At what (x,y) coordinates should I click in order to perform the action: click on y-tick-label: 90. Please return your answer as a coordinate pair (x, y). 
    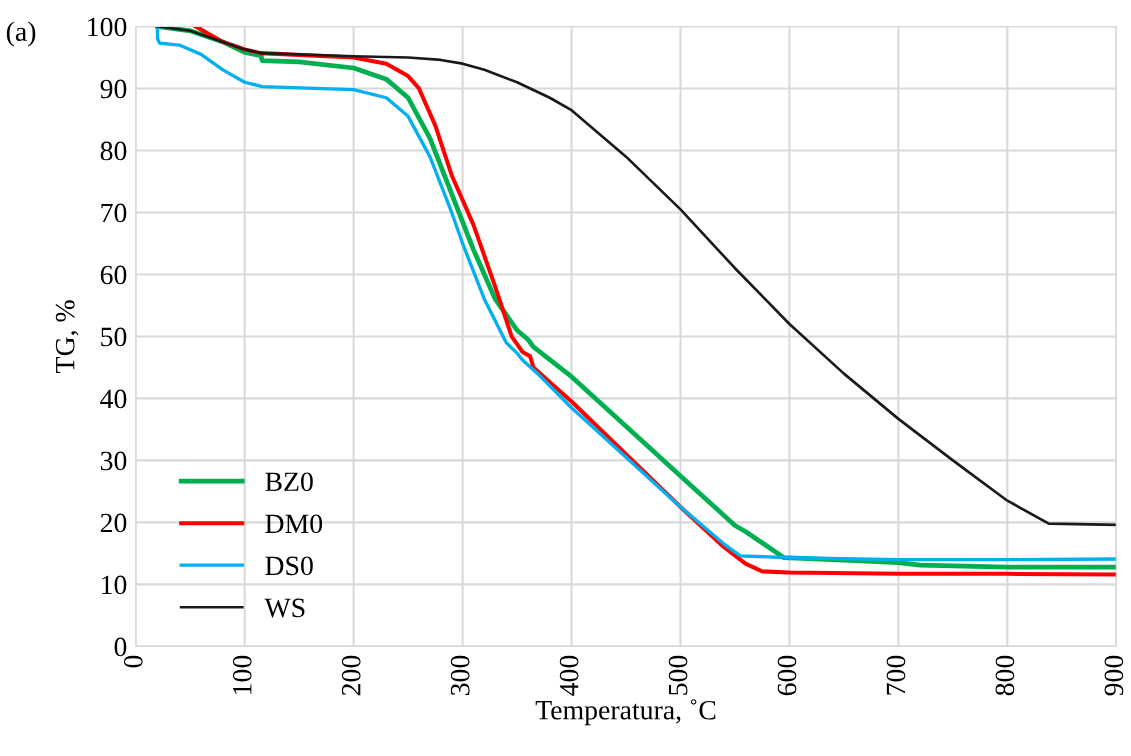
    Looking at the image, I should click on (113, 89).